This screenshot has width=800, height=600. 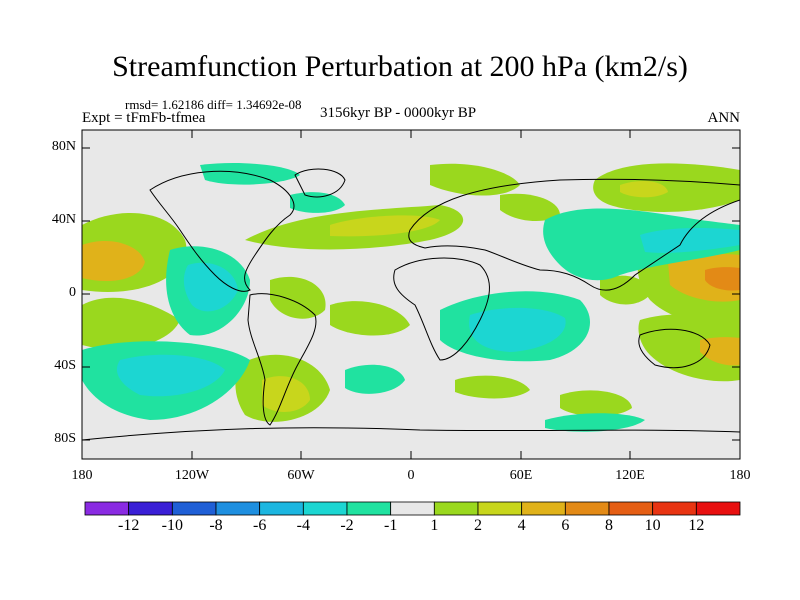 I want to click on colorbar, so click(x=412, y=508).